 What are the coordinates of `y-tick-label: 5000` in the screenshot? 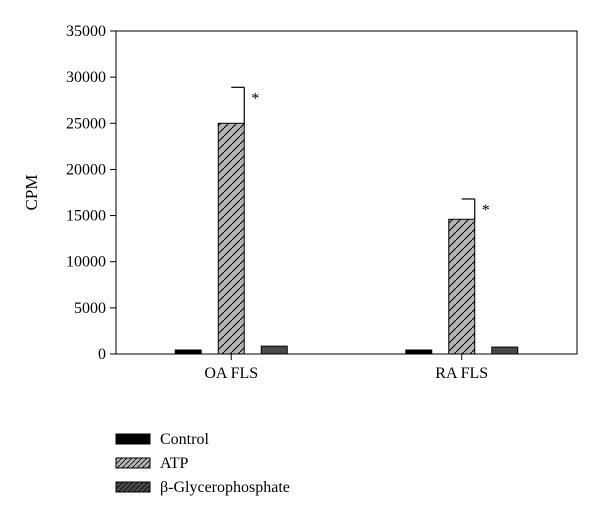 It's located at (90, 308).